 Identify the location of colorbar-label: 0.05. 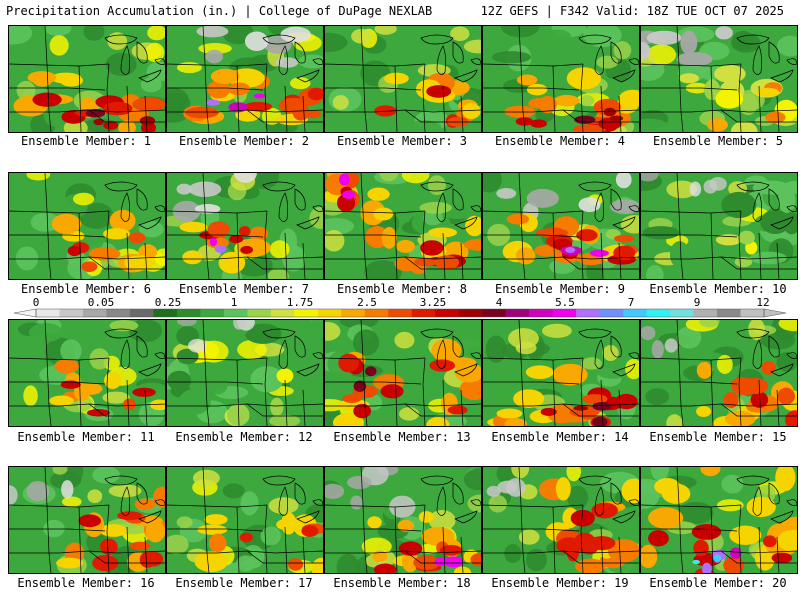
(101, 302).